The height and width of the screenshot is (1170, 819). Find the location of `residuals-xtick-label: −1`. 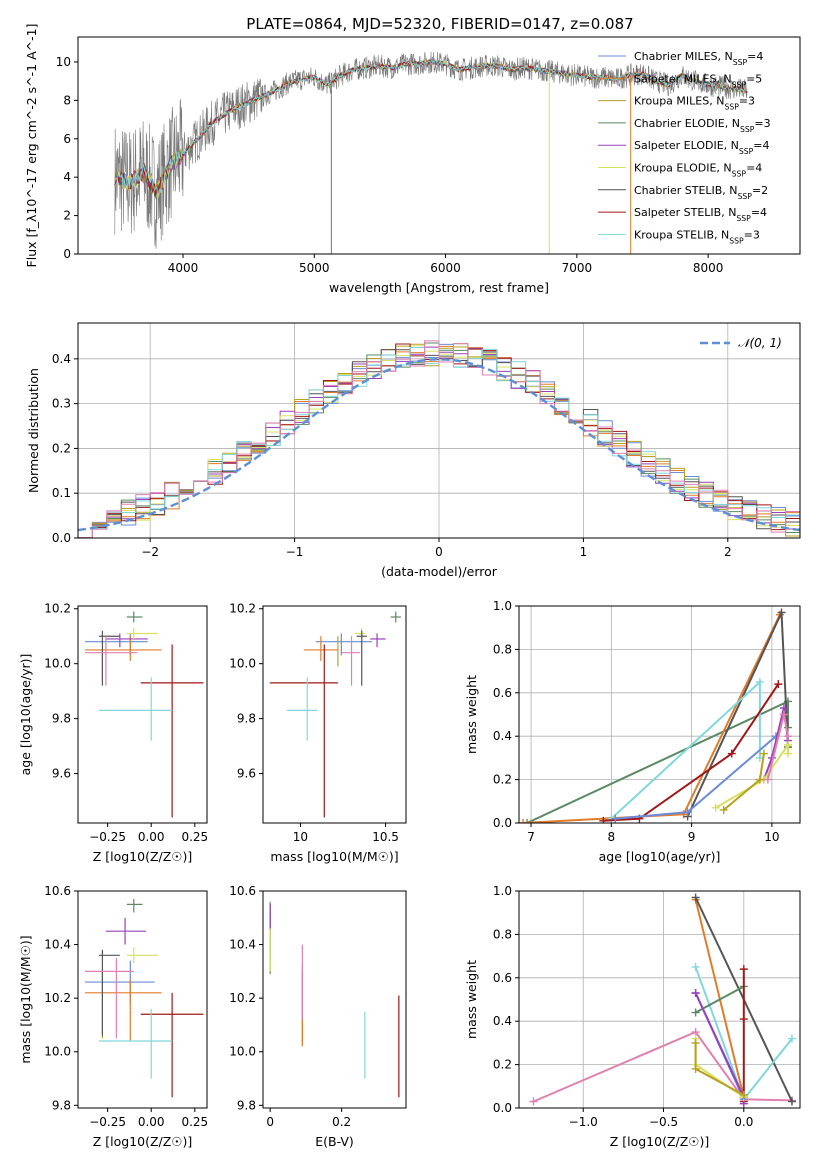

residuals-xtick-label: −1 is located at coordinates (295, 552).